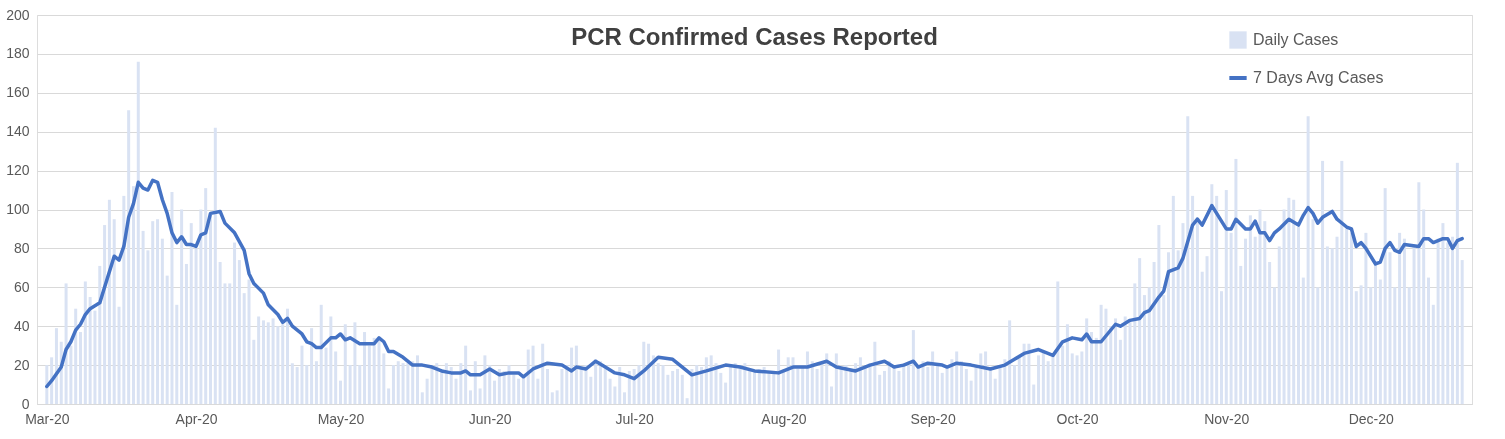  What do you see at coordinates (18, 14) in the screenshot?
I see `y-tick-label: 200` at bounding box center [18, 14].